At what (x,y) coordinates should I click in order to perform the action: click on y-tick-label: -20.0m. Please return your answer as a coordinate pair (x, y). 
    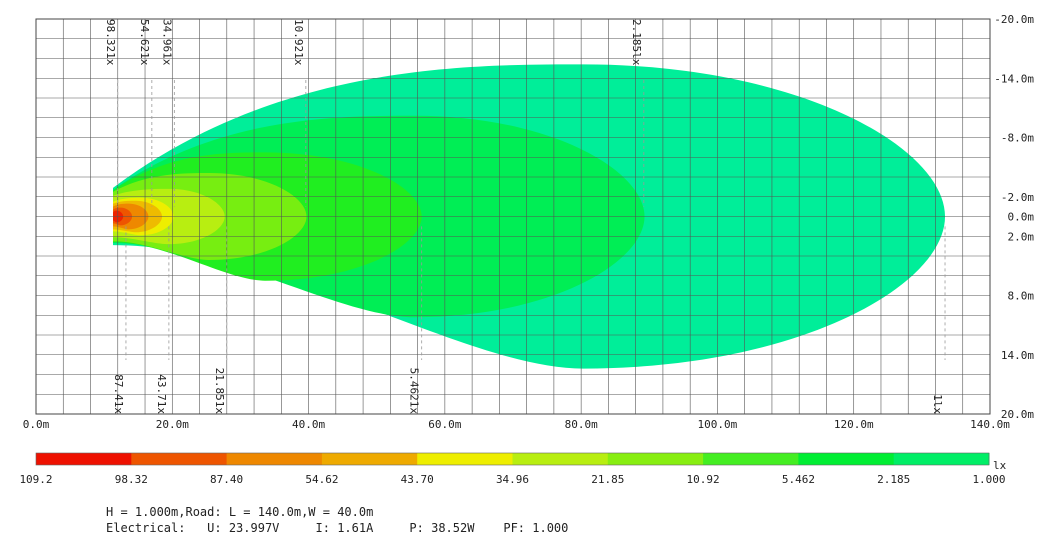
    Looking at the image, I should click on (1014, 19).